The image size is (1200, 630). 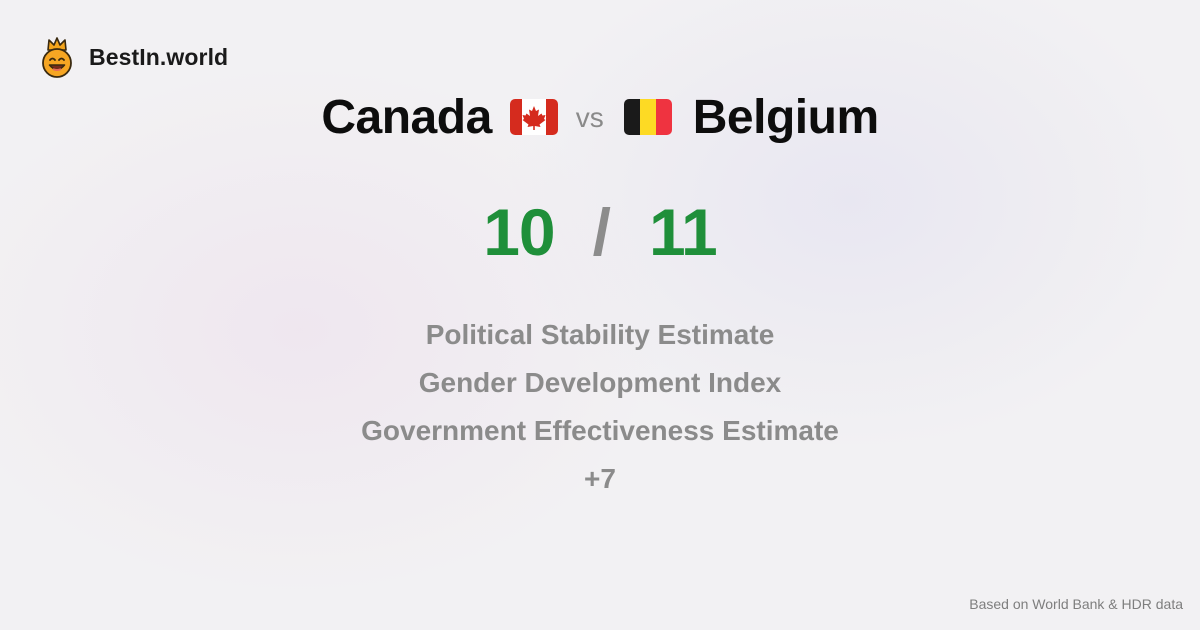 I want to click on brand-name: BestIn.world, so click(x=159, y=56).